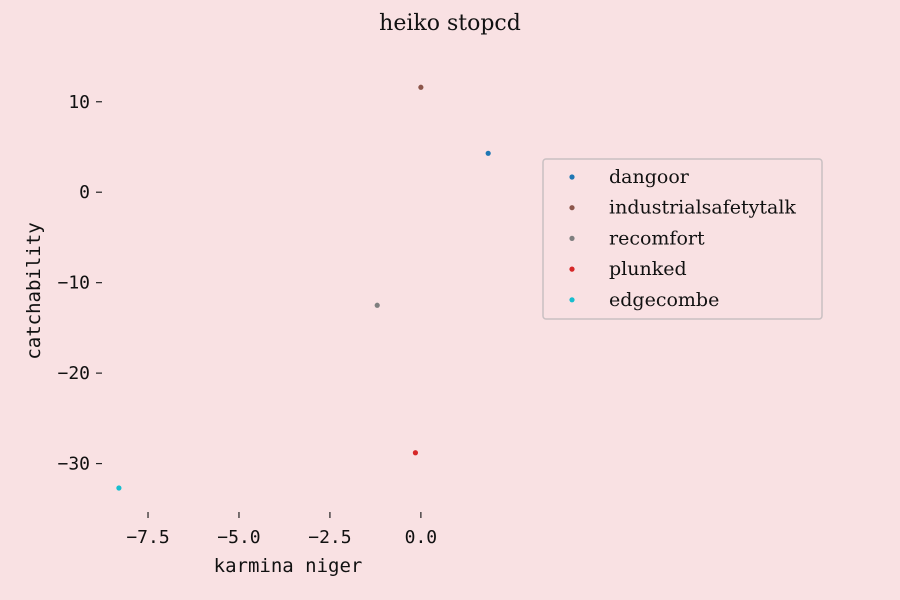 This screenshot has width=900, height=600. What do you see at coordinates (572, 300) in the screenshot?
I see `legend-marker-edgecombe` at bounding box center [572, 300].